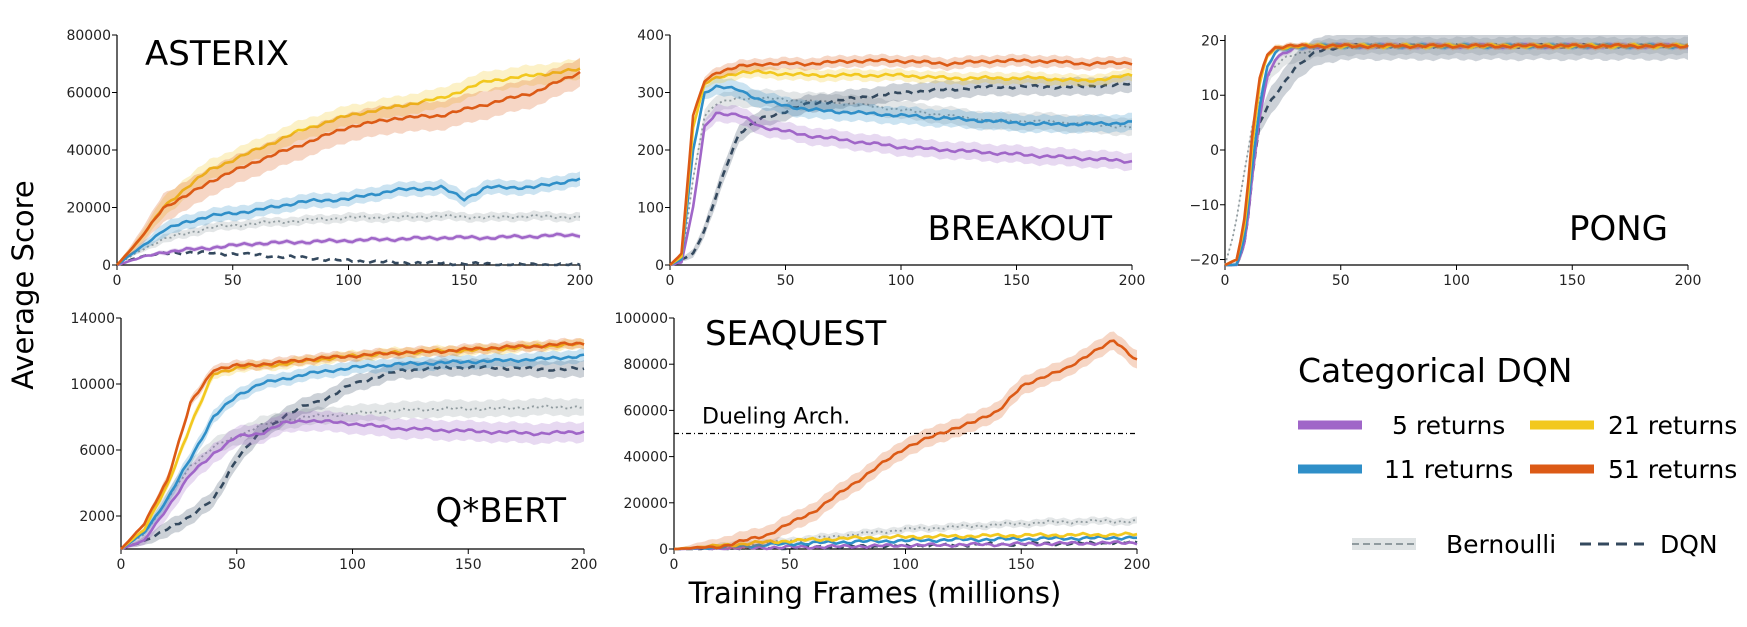 This screenshot has height=627, width=1747. What do you see at coordinates (1204, 206) in the screenshot?
I see `y-tick-label: −10` at bounding box center [1204, 206].